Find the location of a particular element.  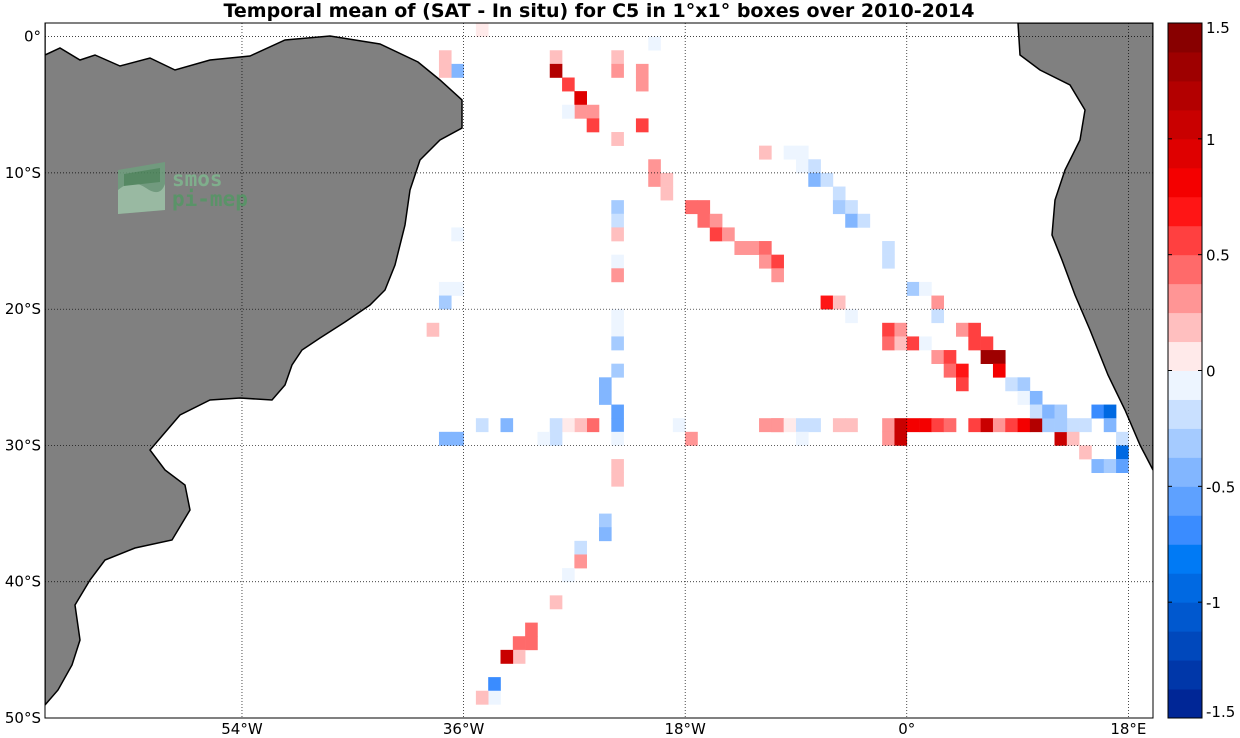

colorbar-tick-label: -0.5 is located at coordinates (1220, 487).